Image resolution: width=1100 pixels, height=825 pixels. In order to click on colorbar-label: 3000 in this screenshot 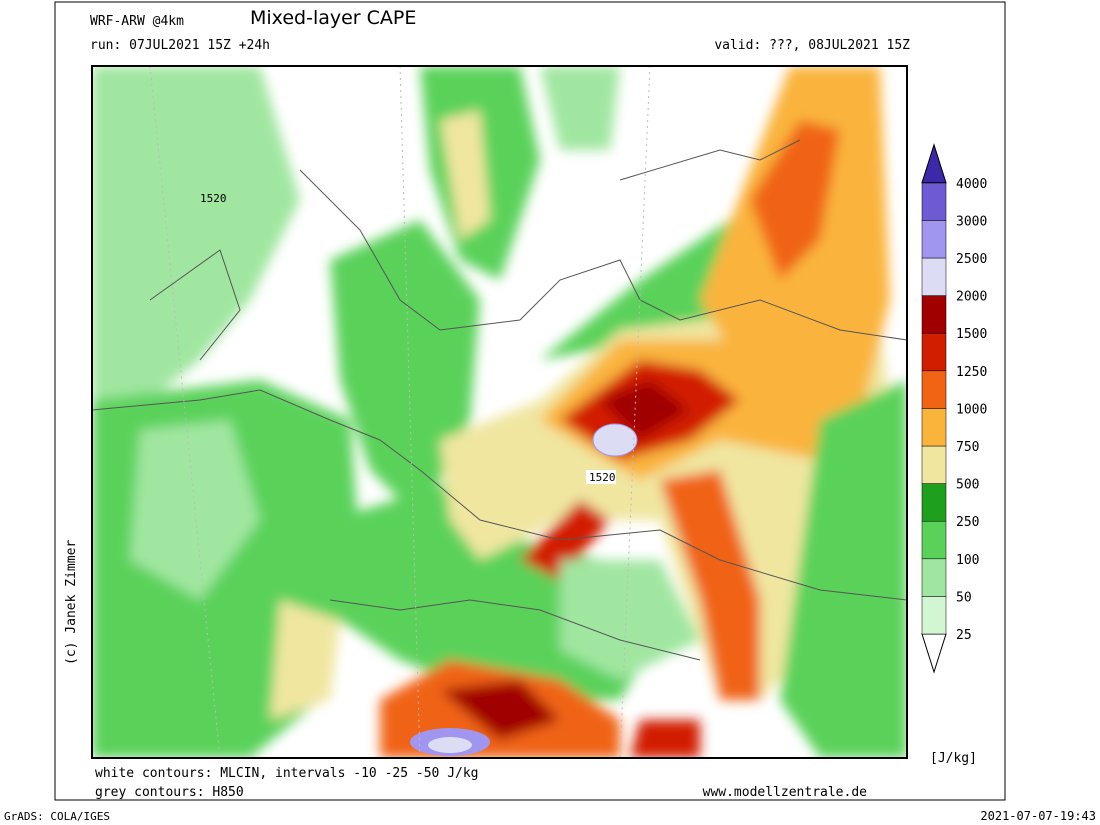, I will do `click(971, 221)`.